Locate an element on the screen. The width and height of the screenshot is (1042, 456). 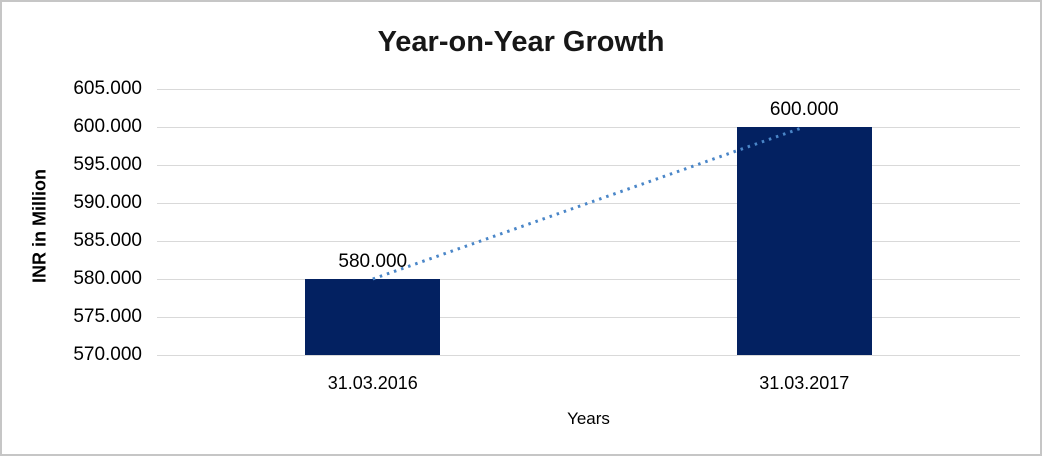
y-axis-tick-label: 585.000 is located at coordinates (107, 240).